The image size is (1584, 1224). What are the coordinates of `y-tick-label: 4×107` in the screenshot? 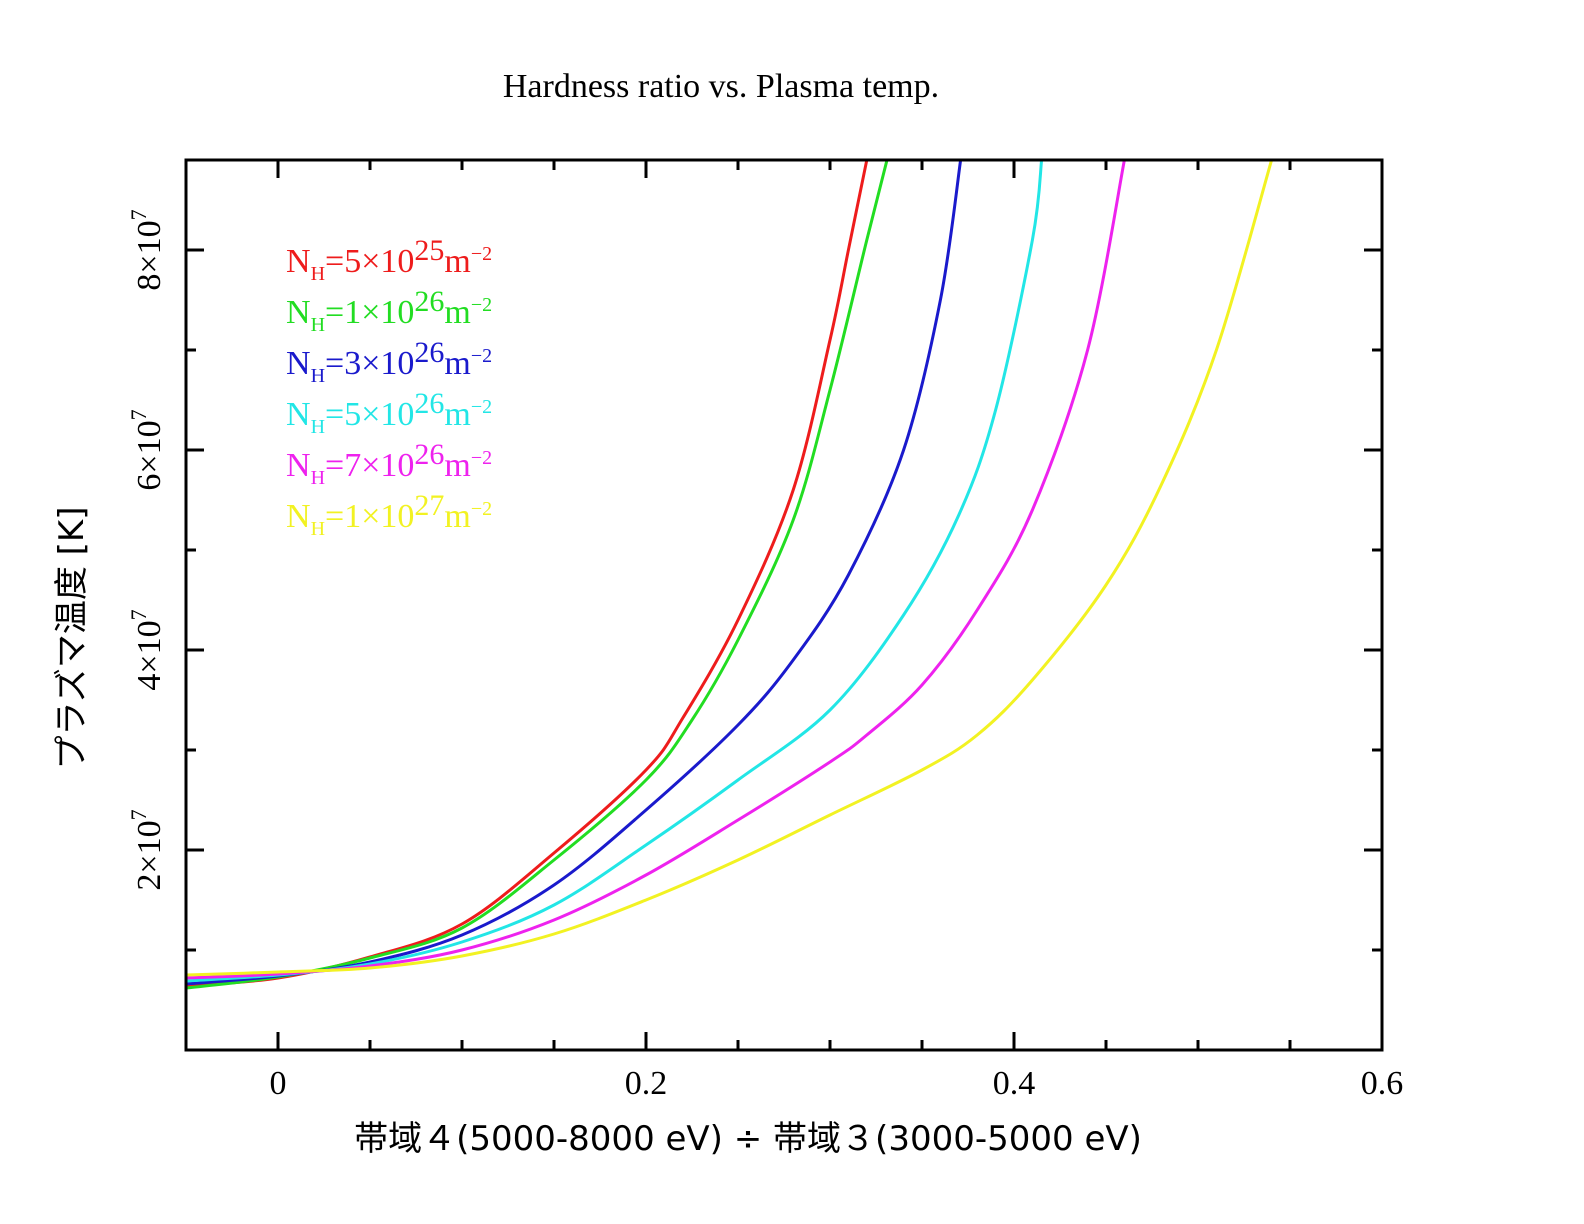 It's located at (147, 649).